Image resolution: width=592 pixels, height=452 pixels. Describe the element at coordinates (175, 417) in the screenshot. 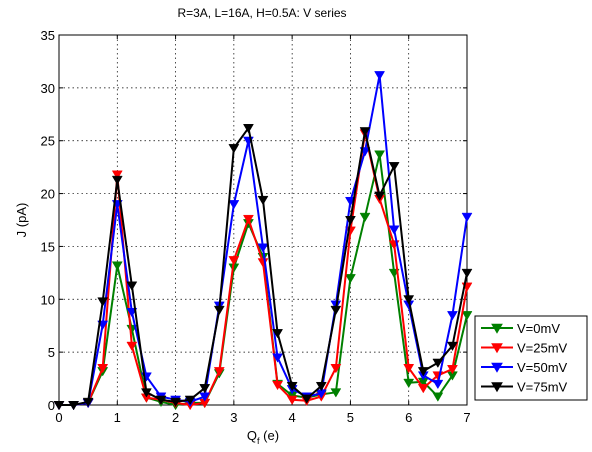

I see `x-tick-label: 2` at that location.